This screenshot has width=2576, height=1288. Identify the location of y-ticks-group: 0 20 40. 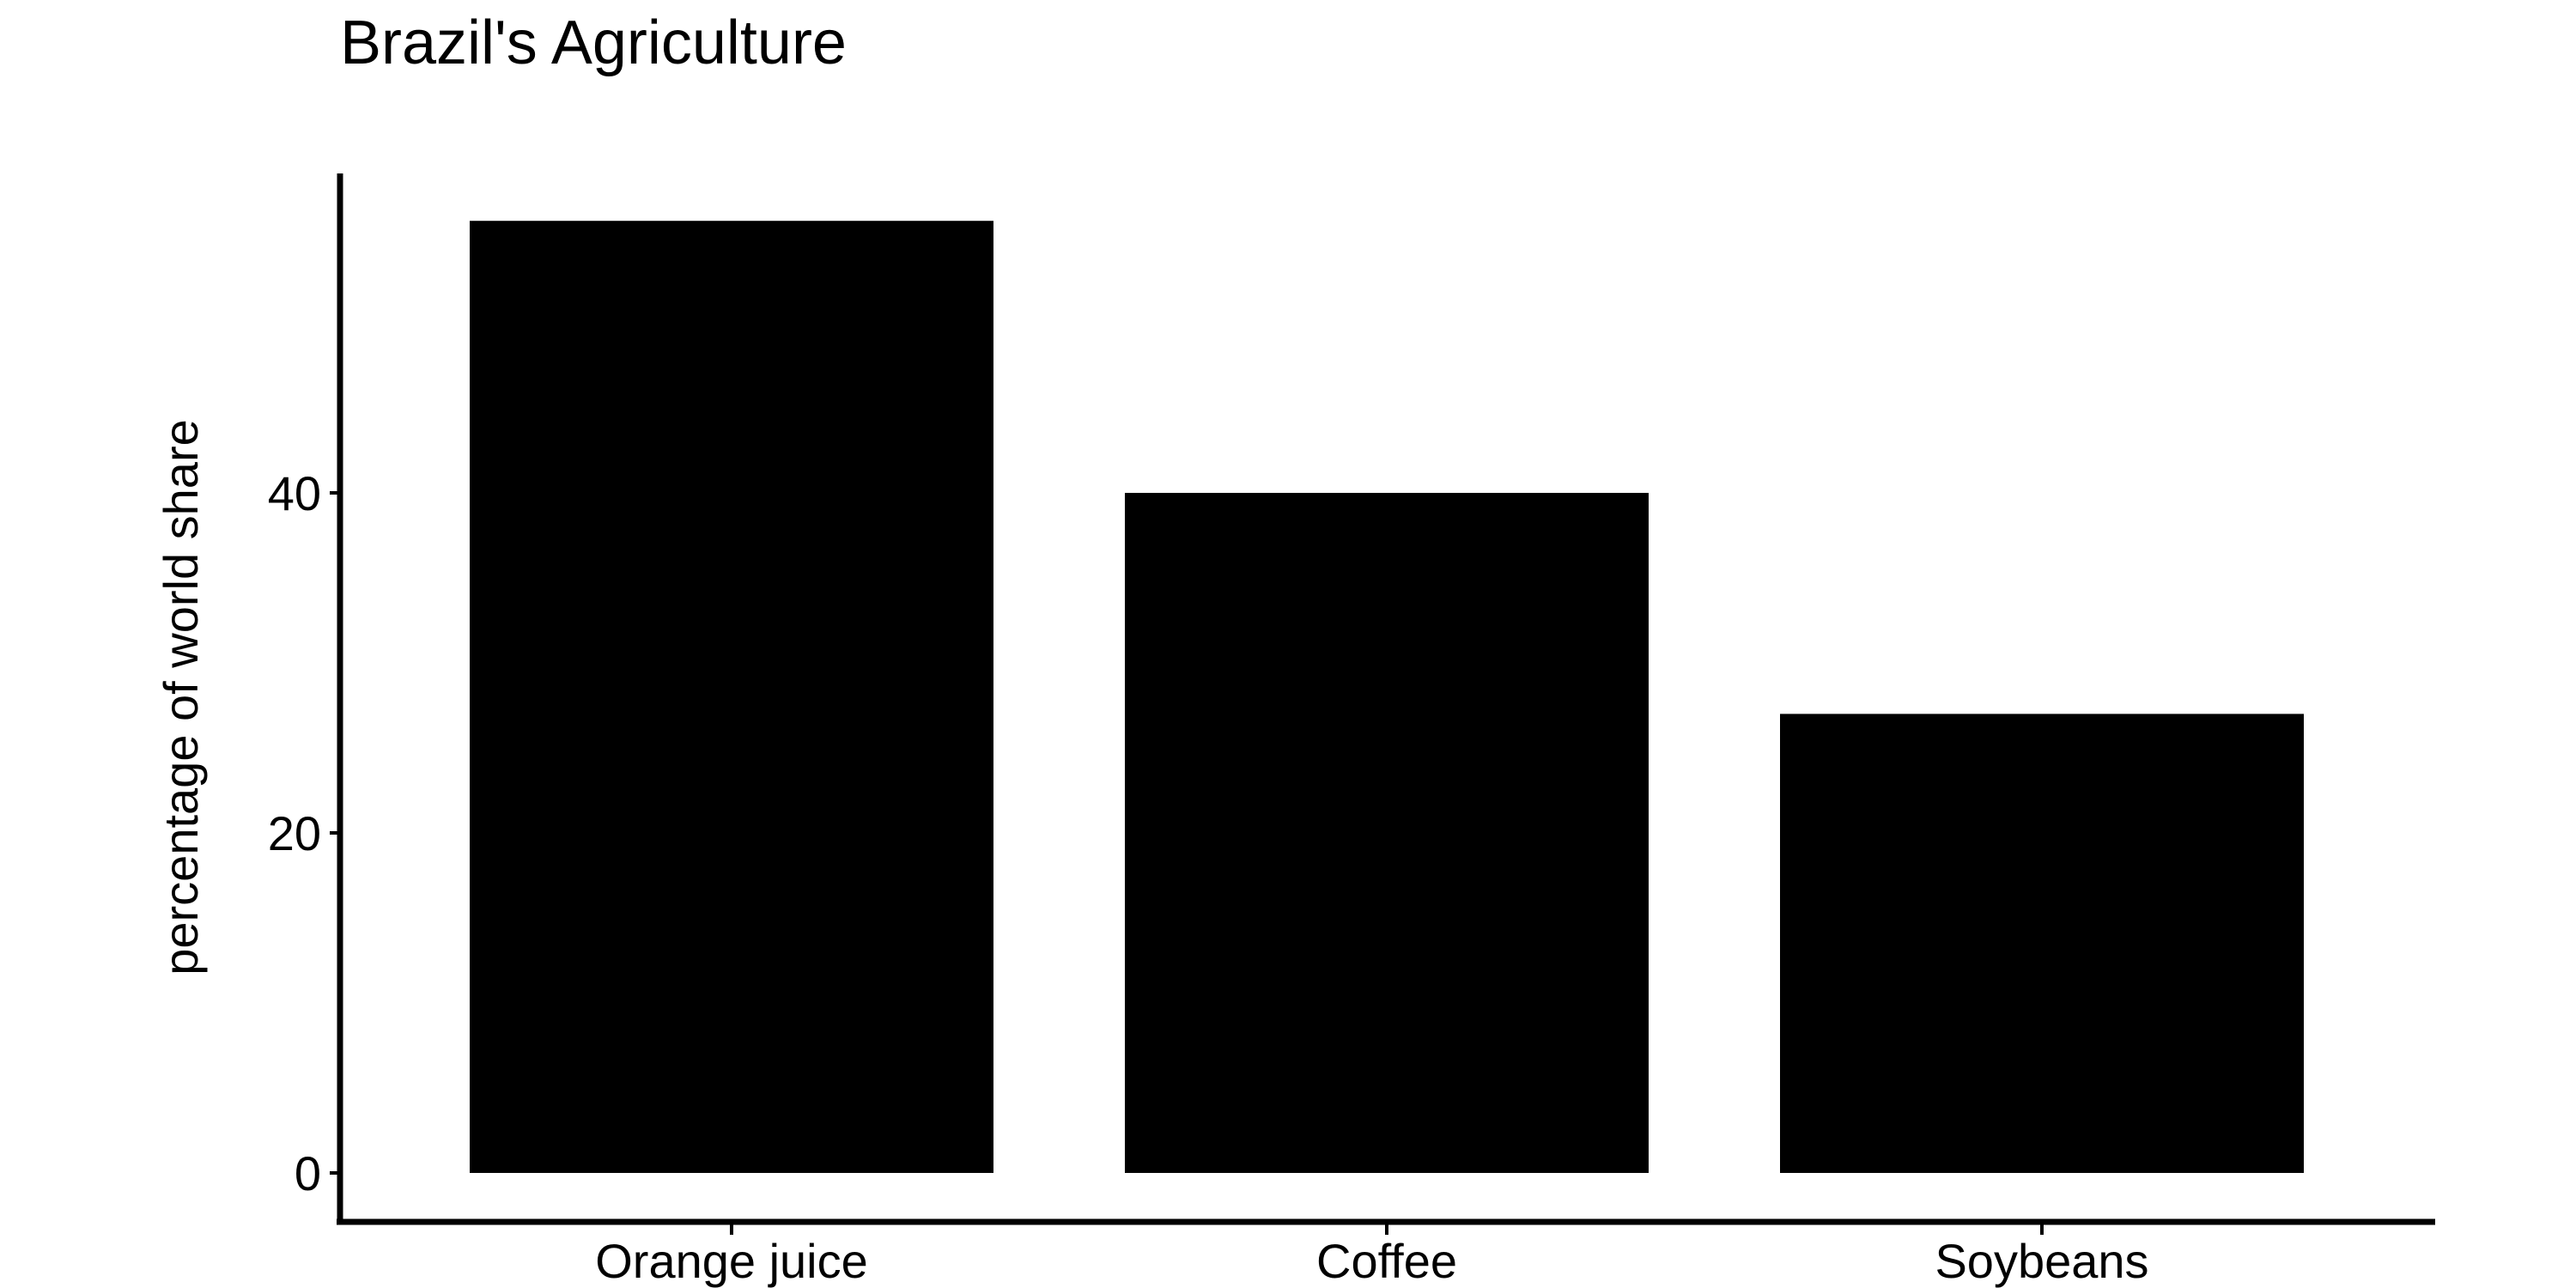
(304, 833).